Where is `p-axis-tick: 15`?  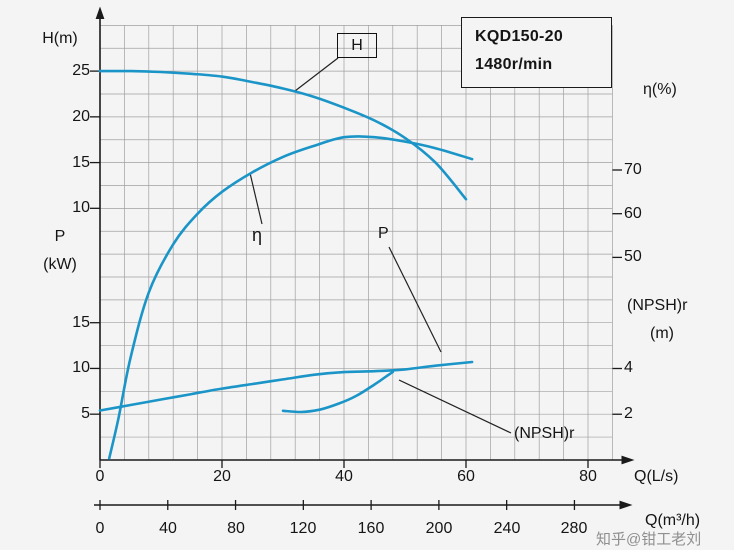
p-axis-tick: 15 is located at coordinates (81, 322).